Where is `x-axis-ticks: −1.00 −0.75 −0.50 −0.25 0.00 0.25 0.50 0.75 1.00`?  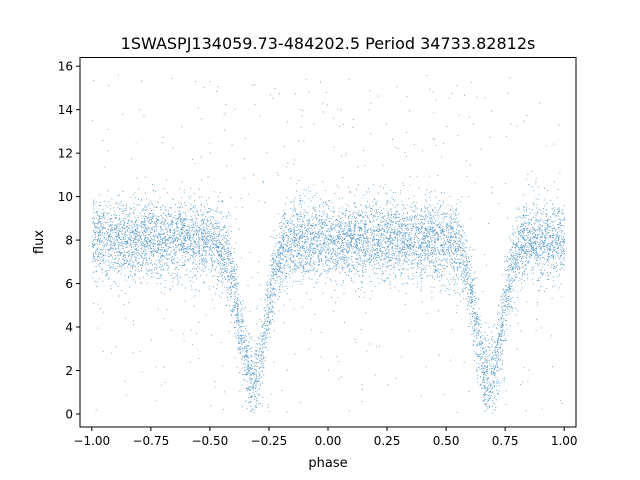
x-axis-ticks: −1.00 −0.75 −0.50 −0.25 0.00 0.25 0.50 0.75 1.00 is located at coordinates (325, 437).